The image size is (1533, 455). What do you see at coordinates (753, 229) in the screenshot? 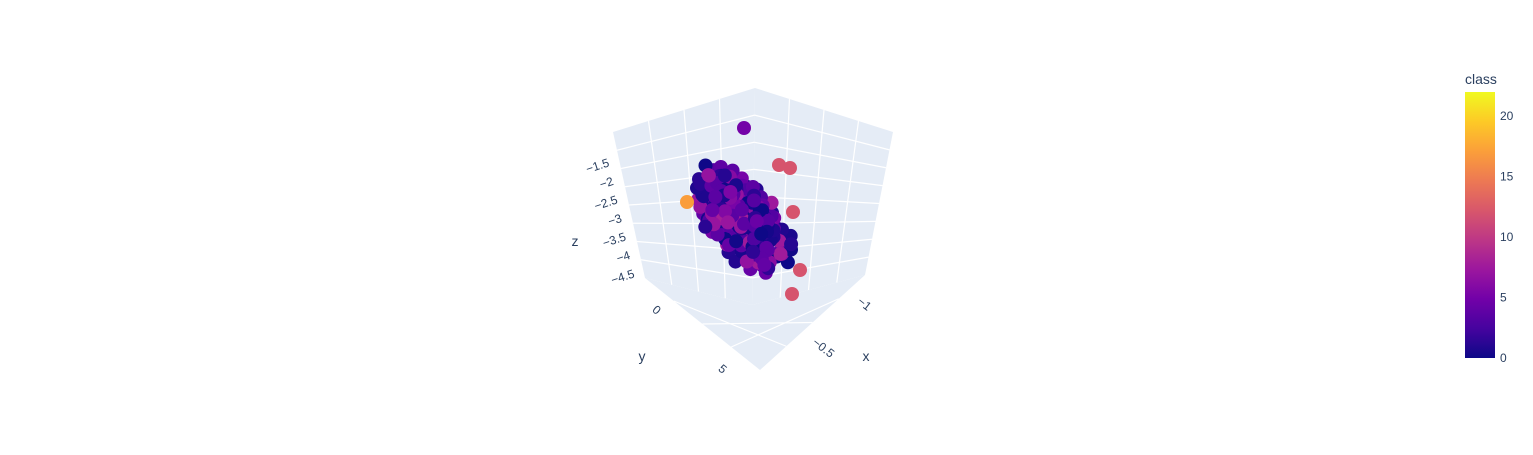
I see `scene` at bounding box center [753, 229].